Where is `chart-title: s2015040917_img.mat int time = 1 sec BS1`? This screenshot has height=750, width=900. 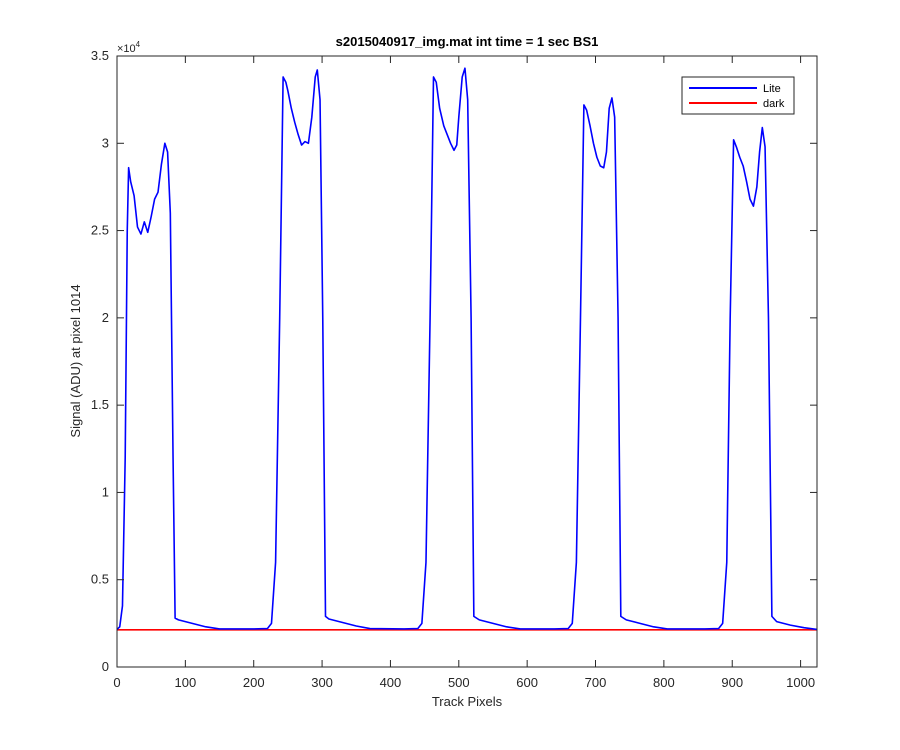 chart-title: s2015040917_img.mat int time = 1 sec BS1 is located at coordinates (467, 41).